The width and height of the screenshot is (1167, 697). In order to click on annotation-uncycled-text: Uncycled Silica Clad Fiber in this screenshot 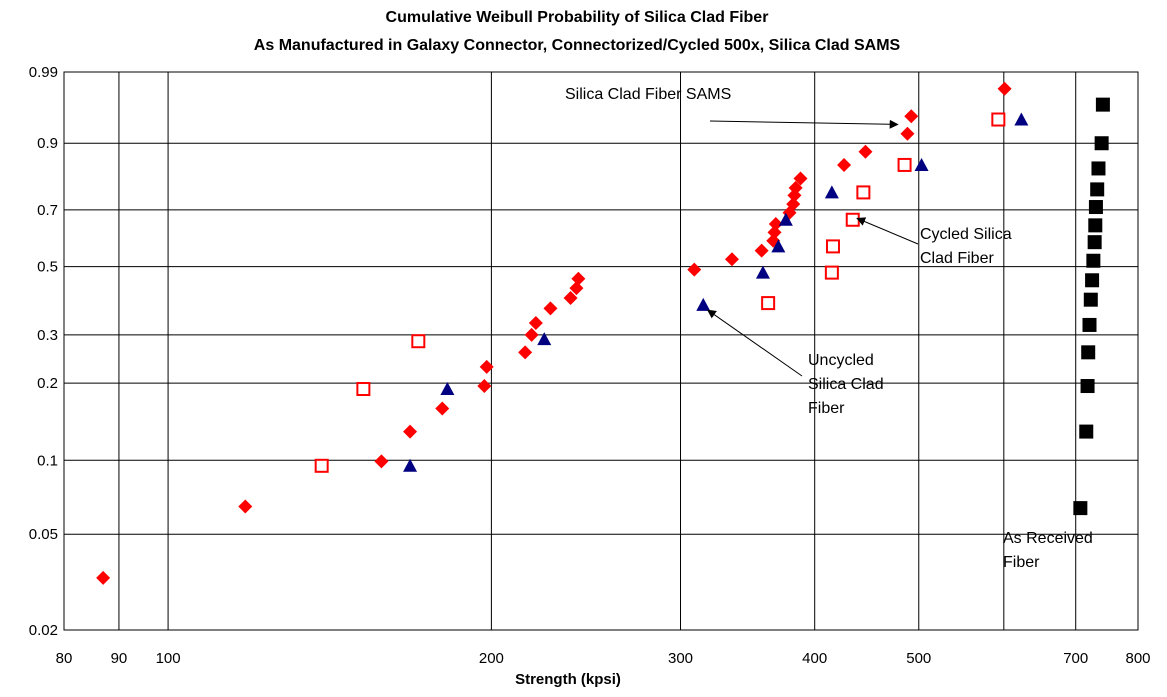, I will do `click(848, 384)`.